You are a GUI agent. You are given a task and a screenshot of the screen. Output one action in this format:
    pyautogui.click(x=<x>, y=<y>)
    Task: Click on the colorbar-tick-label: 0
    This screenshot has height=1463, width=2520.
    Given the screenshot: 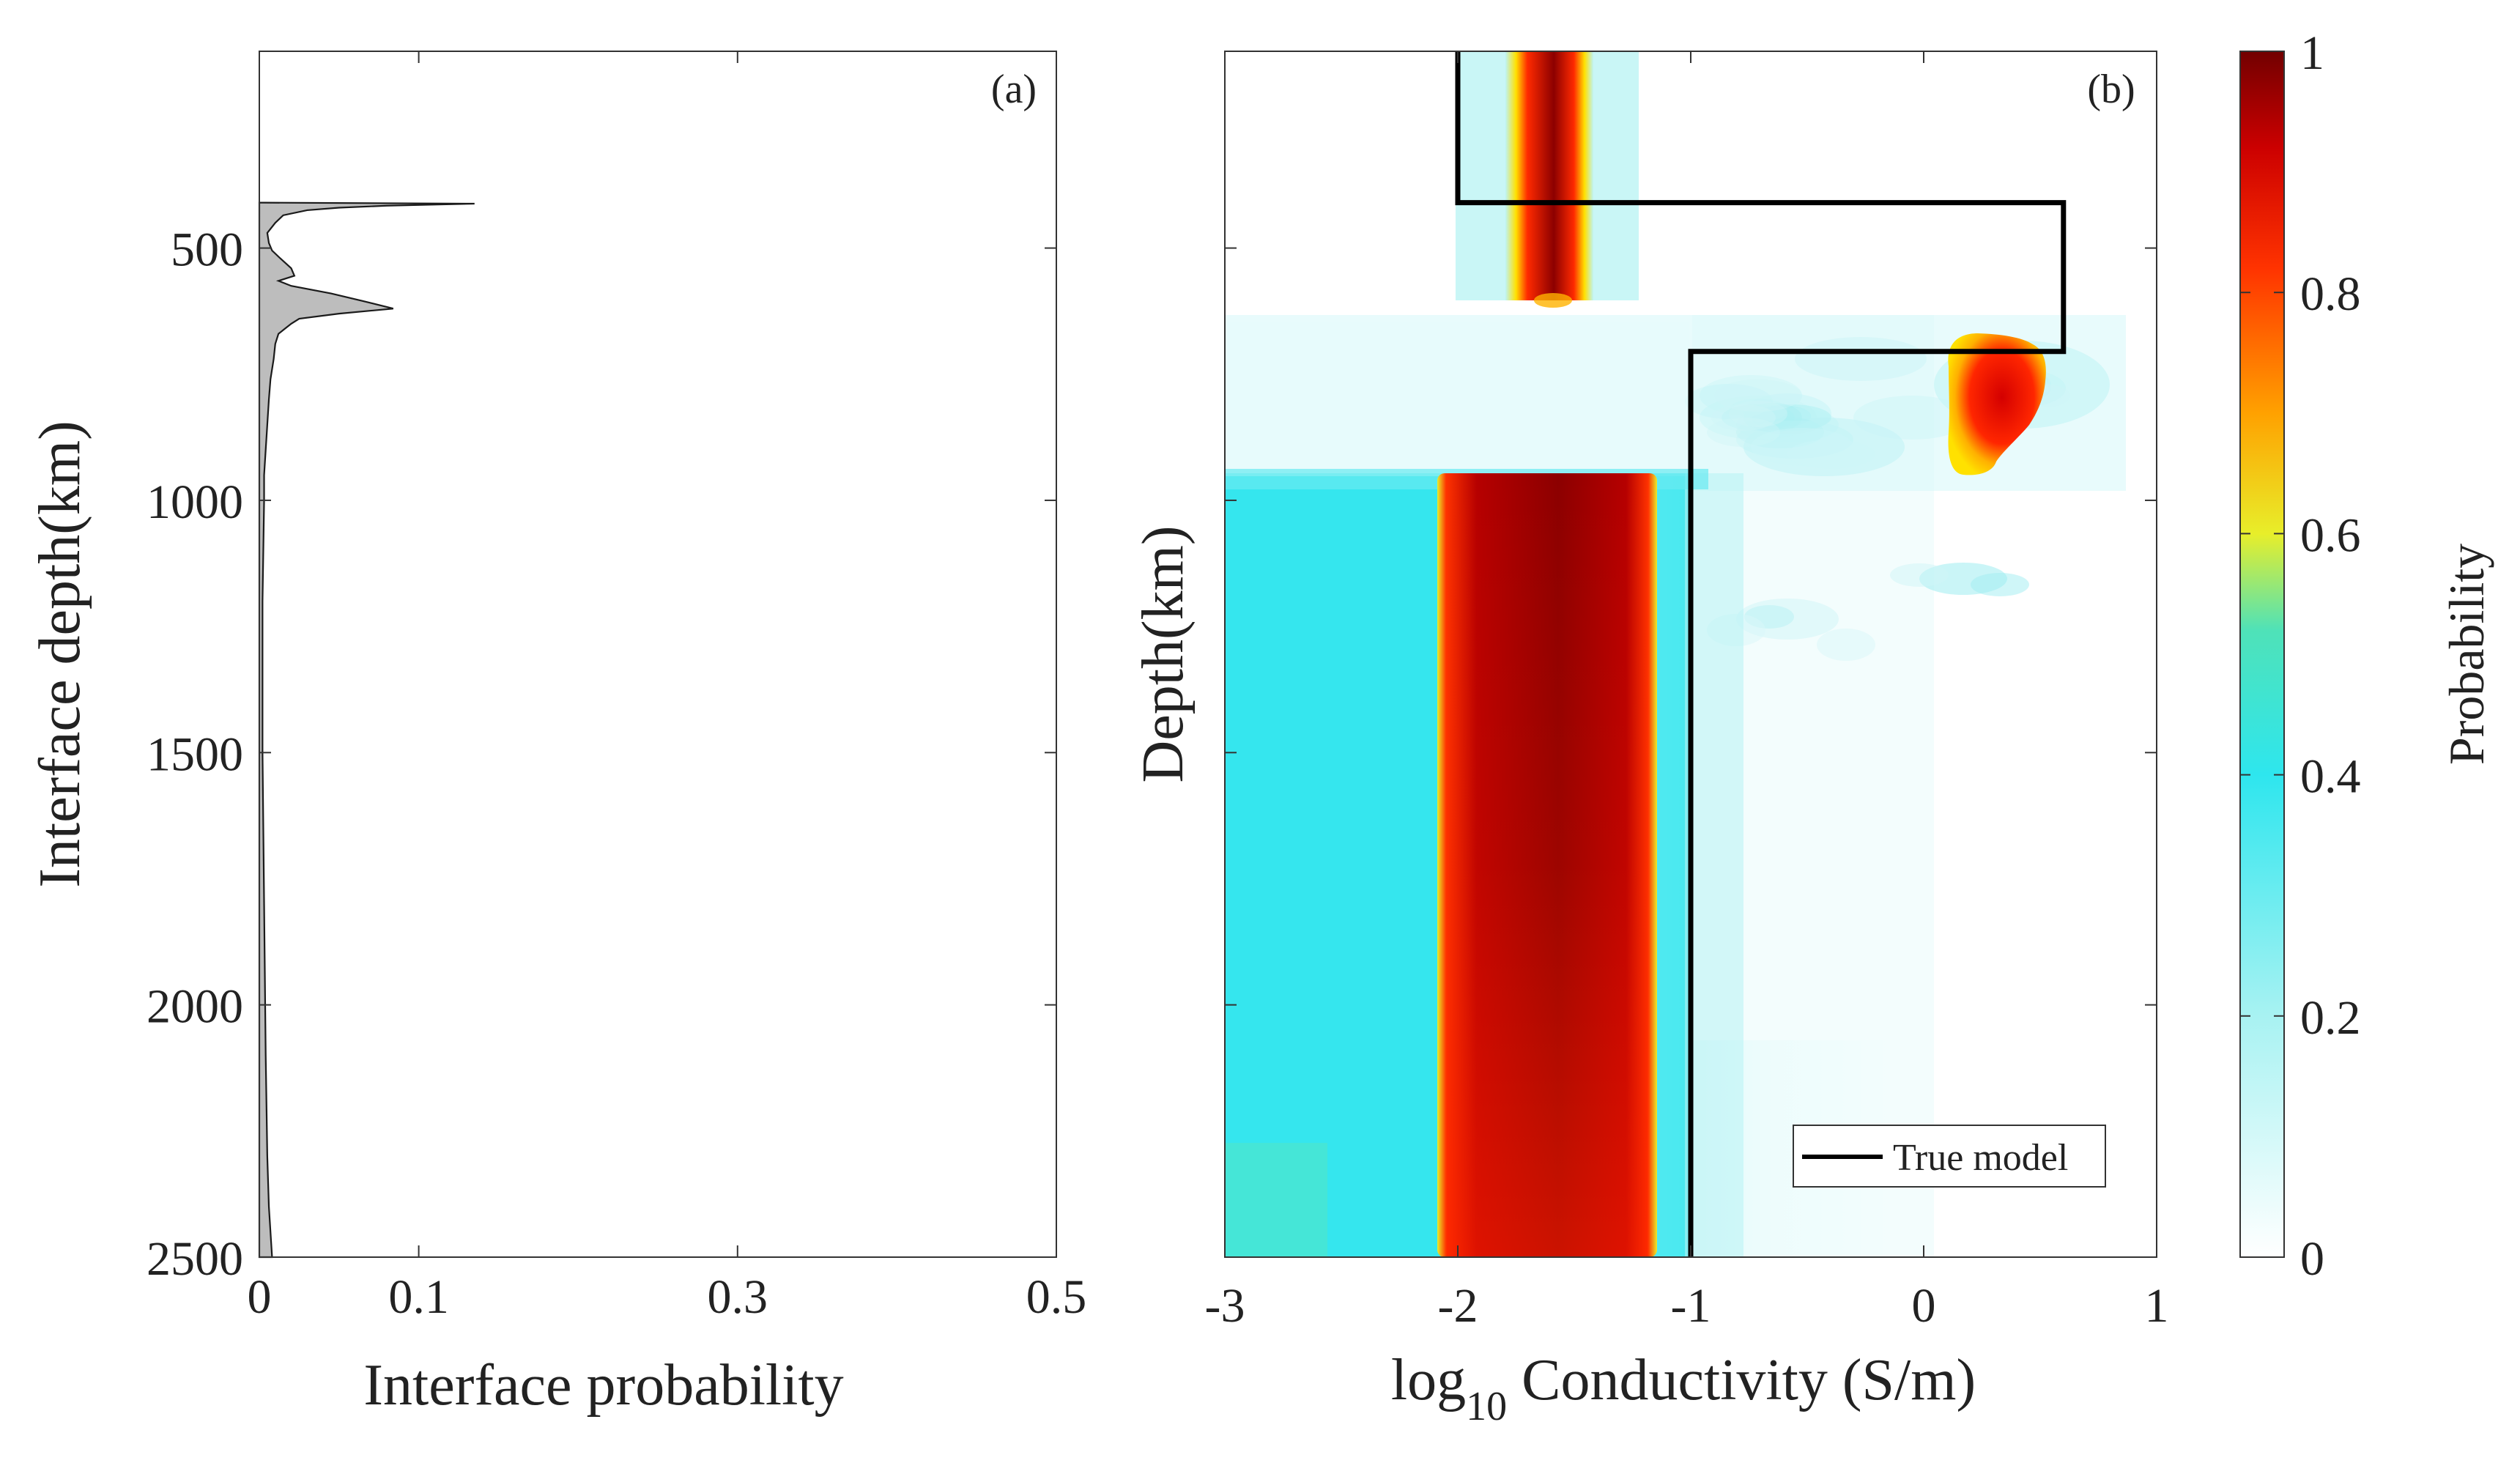 What is the action you would take?
    pyautogui.click(x=2312, y=1259)
    